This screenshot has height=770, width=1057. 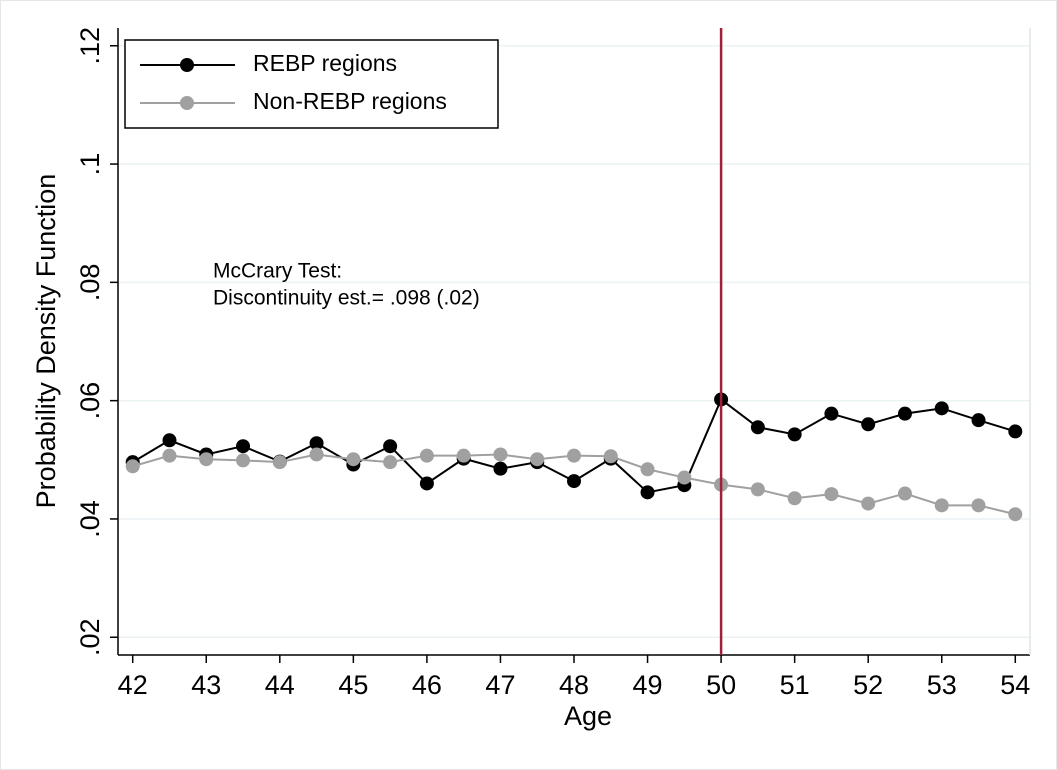 I want to click on x-tick-label: 42, so click(x=133, y=685).